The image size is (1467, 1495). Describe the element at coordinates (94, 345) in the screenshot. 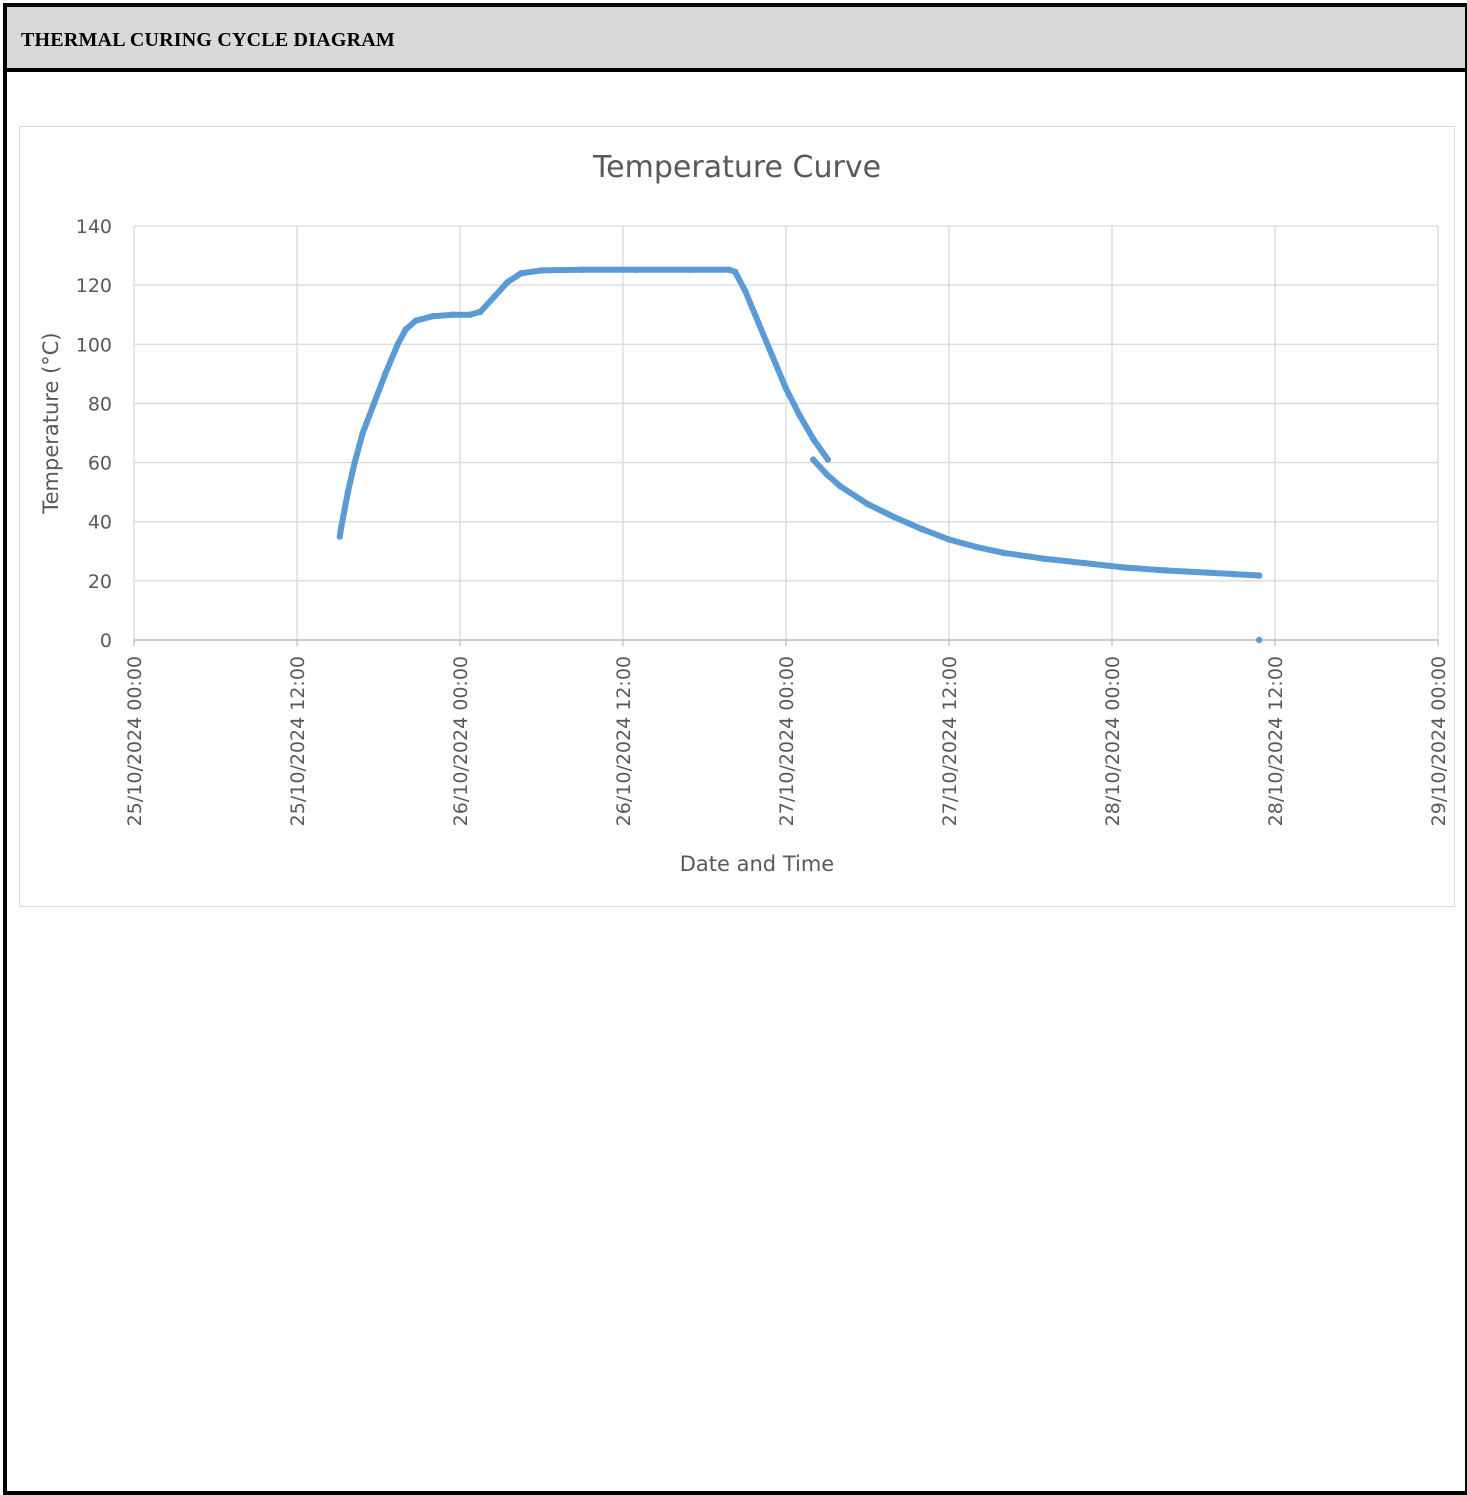

I see `y-tick-label: 100` at that location.